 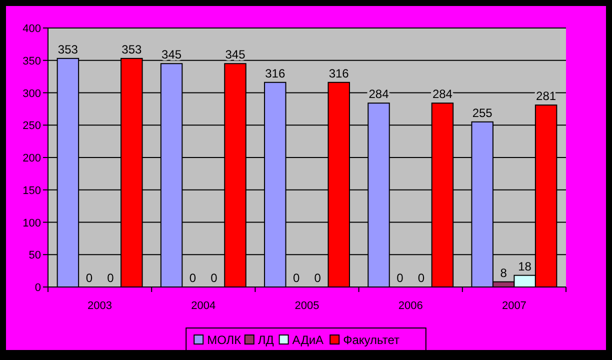 What do you see at coordinates (34, 256) in the screenshot?
I see `y-tick-label: 50` at bounding box center [34, 256].